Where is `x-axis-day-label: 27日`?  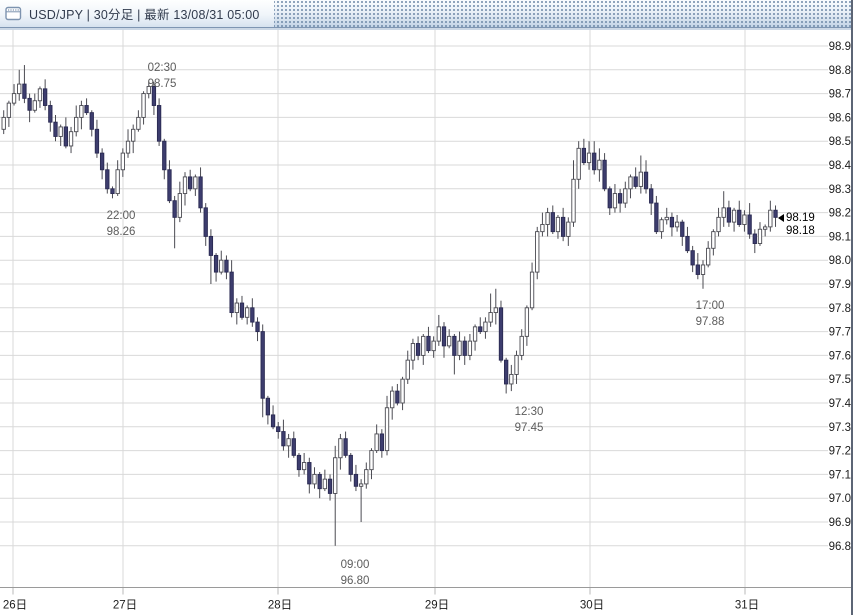
x-axis-day-label: 27日 is located at coordinates (125, 606).